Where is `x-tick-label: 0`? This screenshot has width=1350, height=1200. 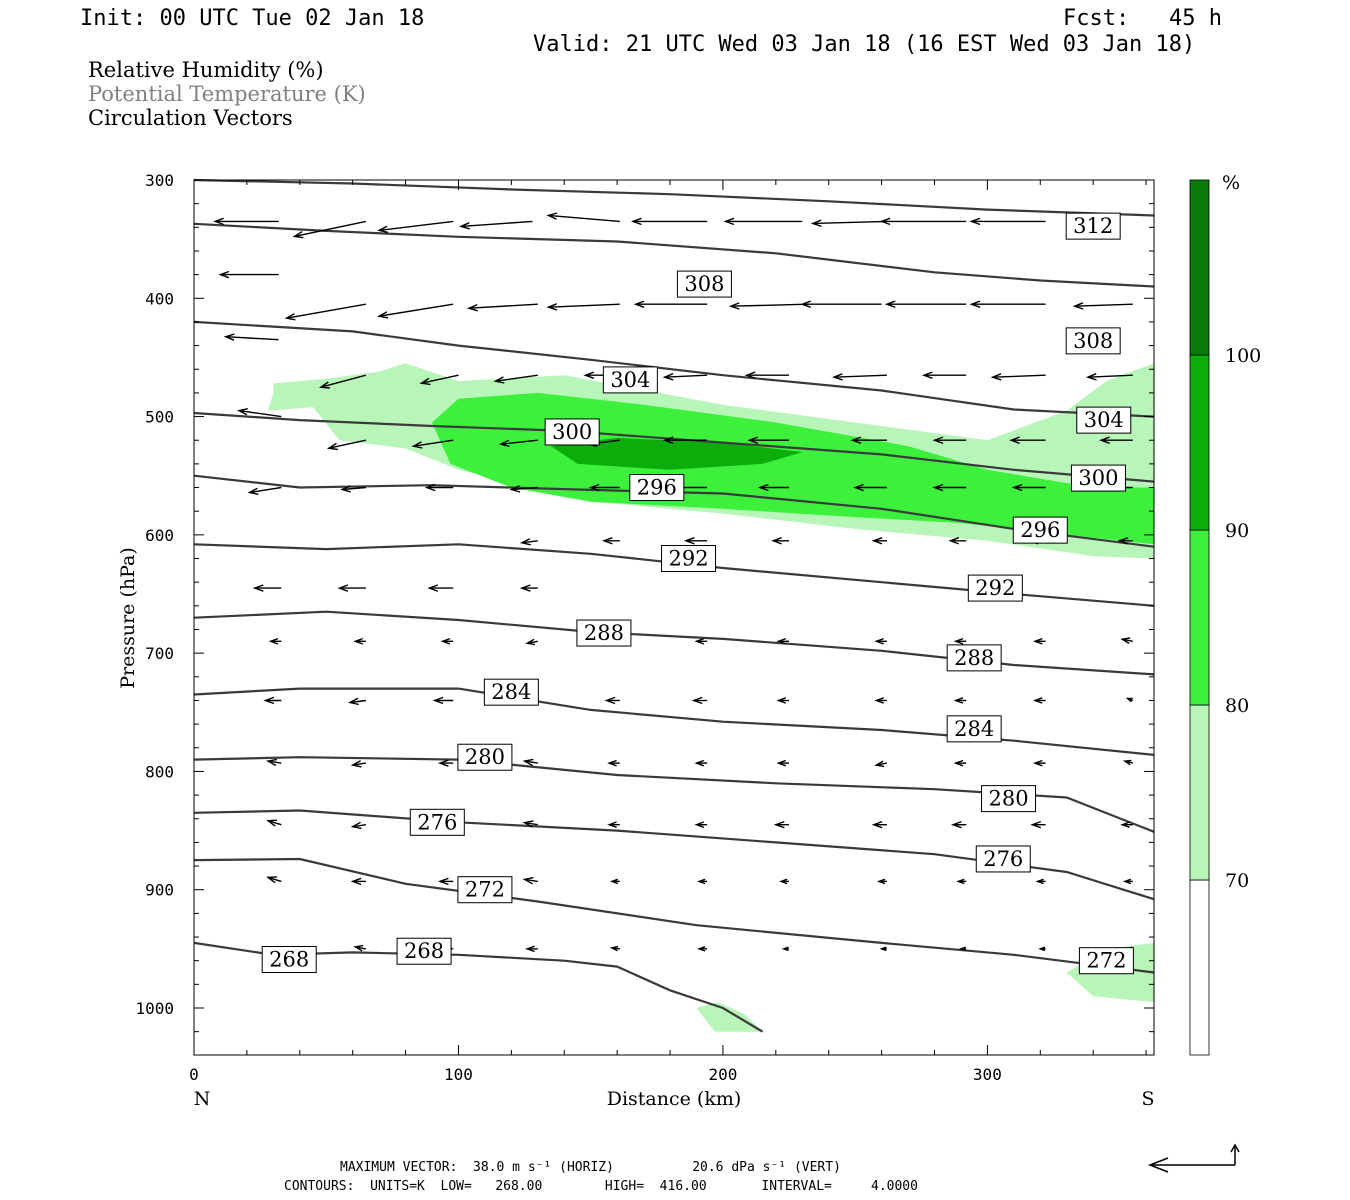
x-tick-label: 0 is located at coordinates (194, 1074).